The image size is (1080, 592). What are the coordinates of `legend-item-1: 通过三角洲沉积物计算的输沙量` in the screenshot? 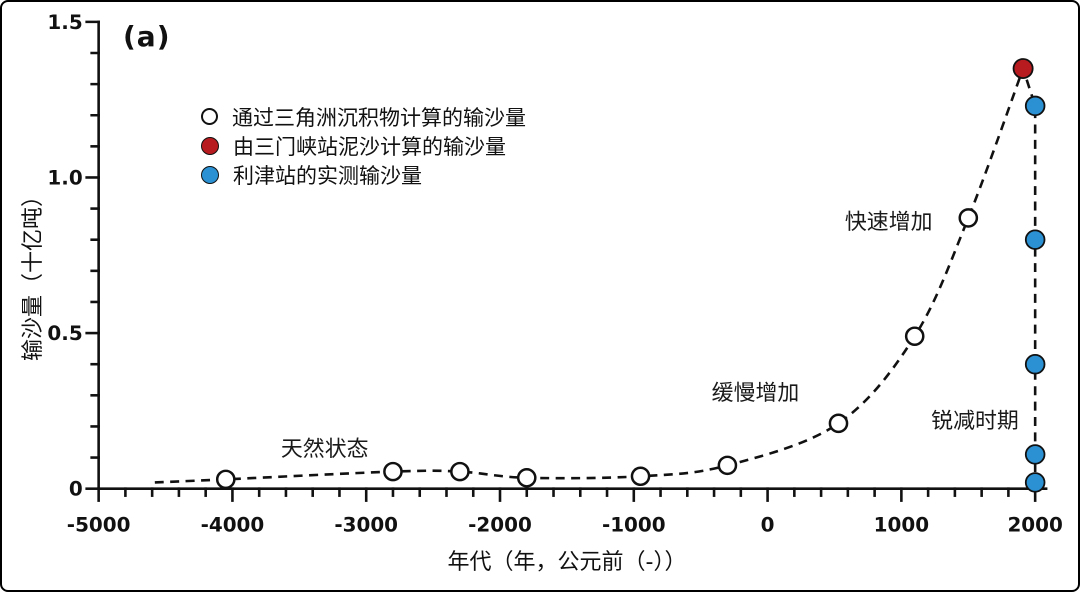 It's located at (363, 116).